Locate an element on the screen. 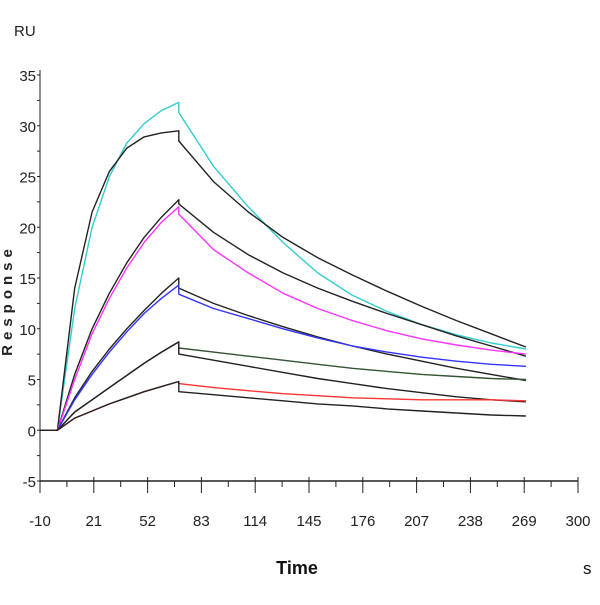 This screenshot has width=600, height=605. x-unit-label: s is located at coordinates (587, 568).